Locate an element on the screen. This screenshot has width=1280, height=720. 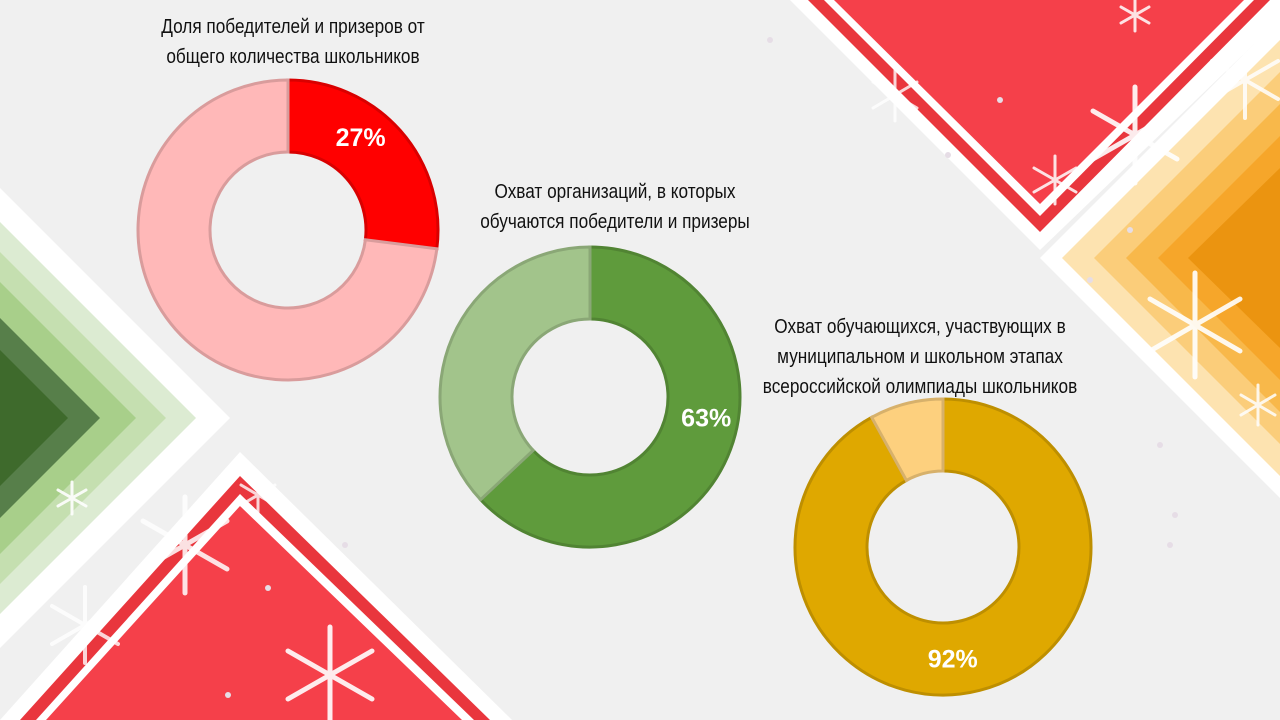
chart-title-line-3: всероссийской олимпиады школьников is located at coordinates (920, 387).